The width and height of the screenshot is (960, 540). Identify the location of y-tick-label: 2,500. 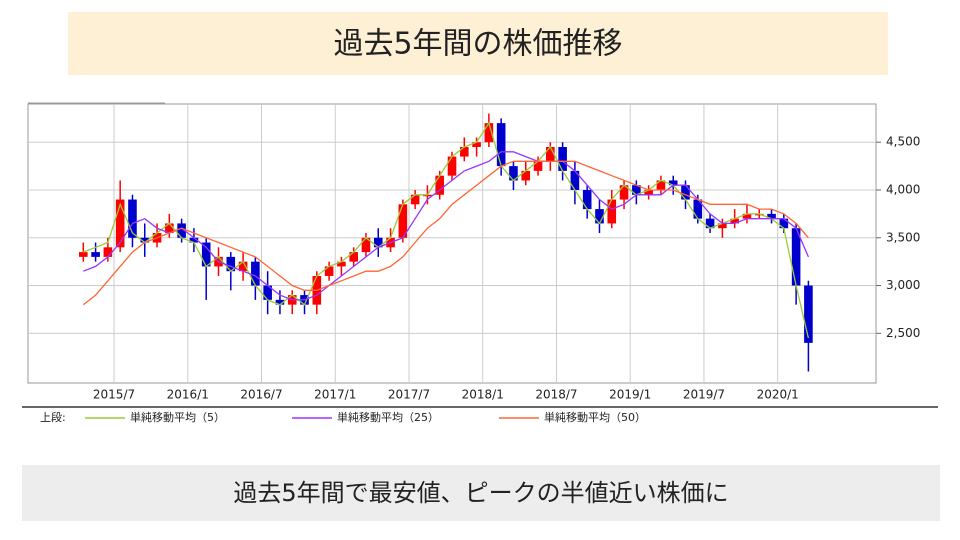
(903, 333).